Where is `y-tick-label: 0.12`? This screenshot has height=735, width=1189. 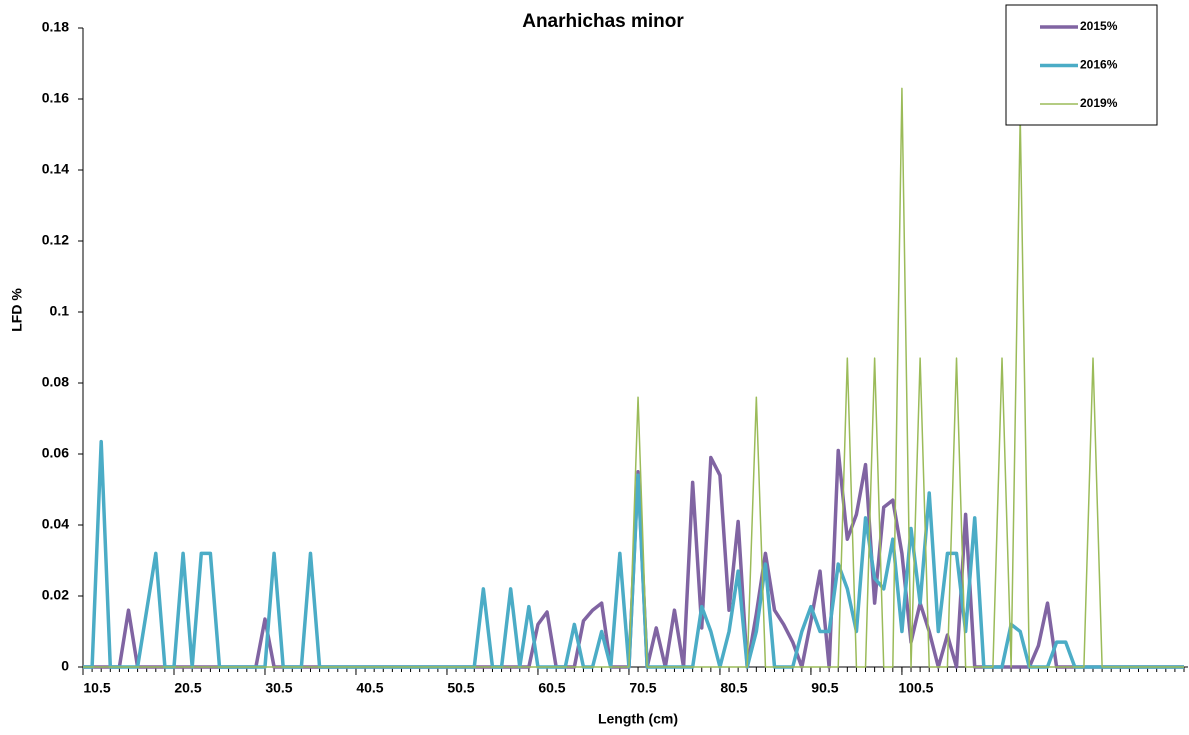
y-tick-label: 0.12 is located at coordinates (55, 240).